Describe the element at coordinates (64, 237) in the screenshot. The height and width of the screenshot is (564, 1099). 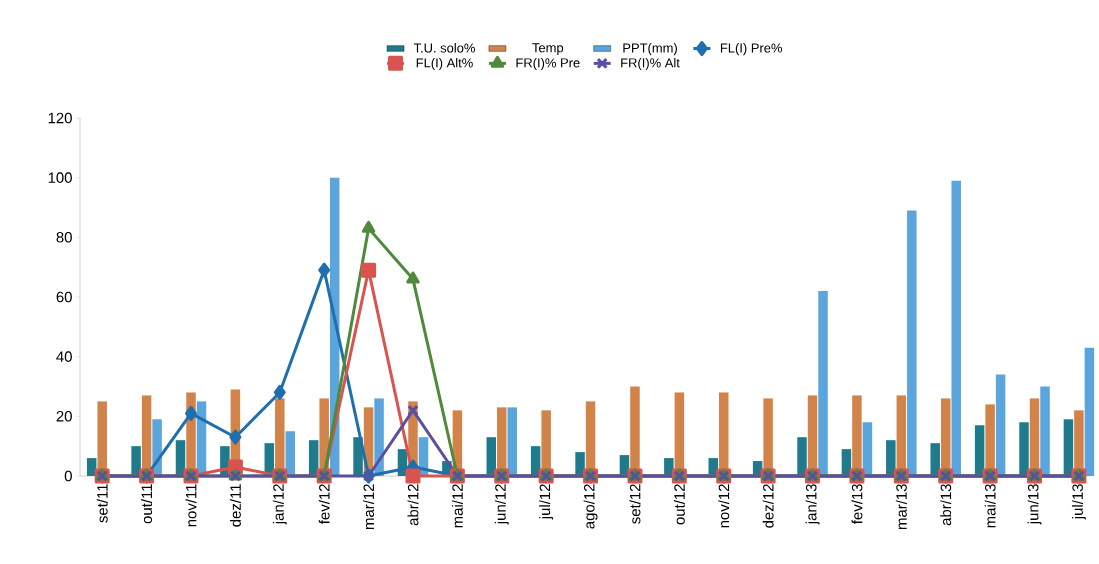
I see `y-tick-label: 80` at that location.